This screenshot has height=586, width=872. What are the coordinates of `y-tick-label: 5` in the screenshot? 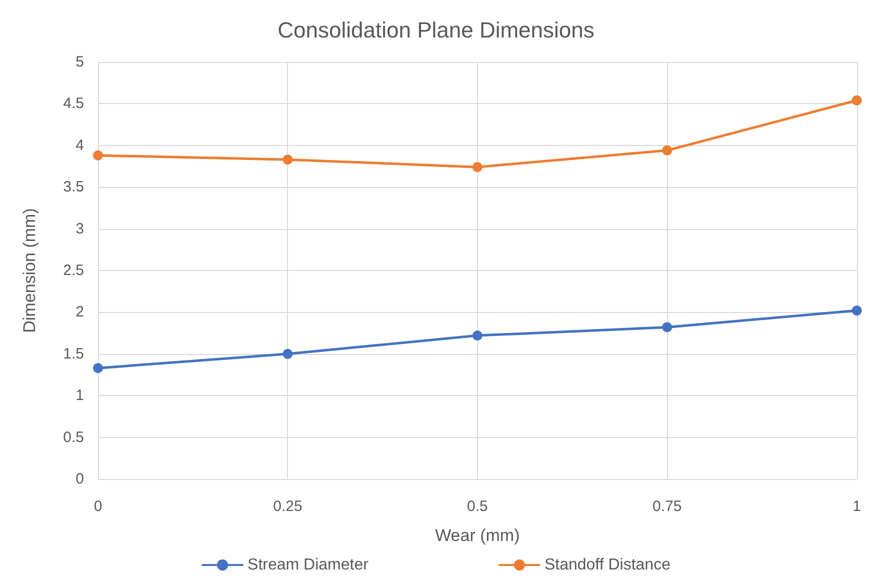 It's located at (80, 62).